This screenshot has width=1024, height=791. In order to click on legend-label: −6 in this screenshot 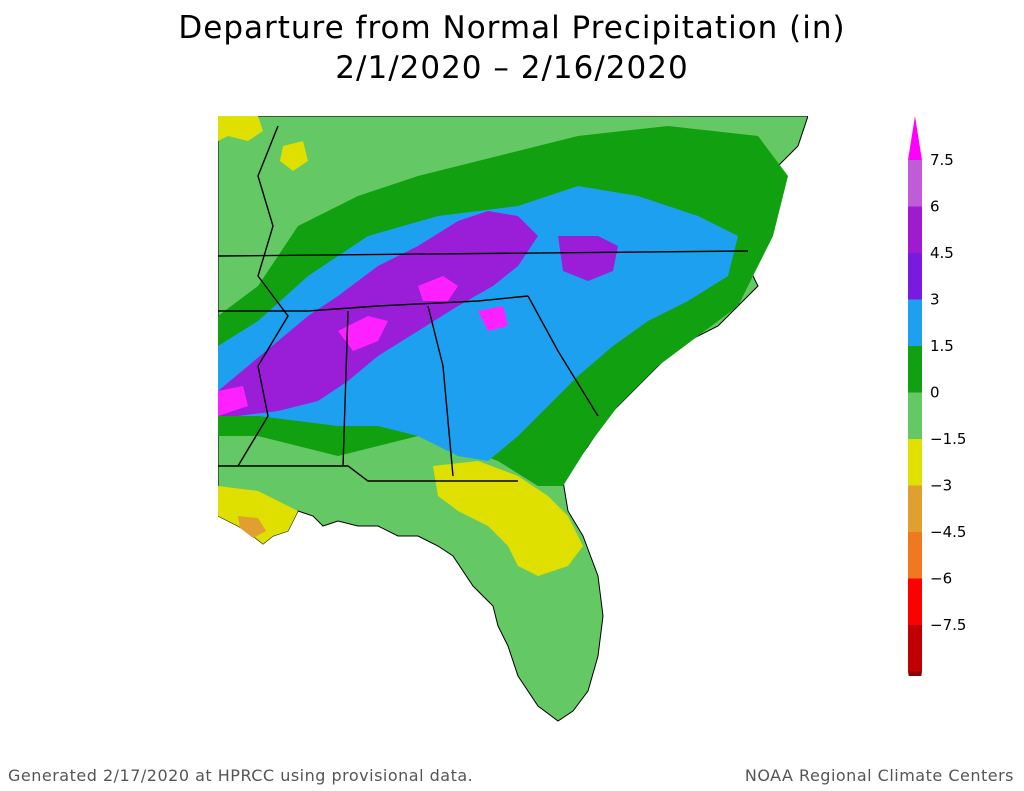, I will do `click(941, 579)`.